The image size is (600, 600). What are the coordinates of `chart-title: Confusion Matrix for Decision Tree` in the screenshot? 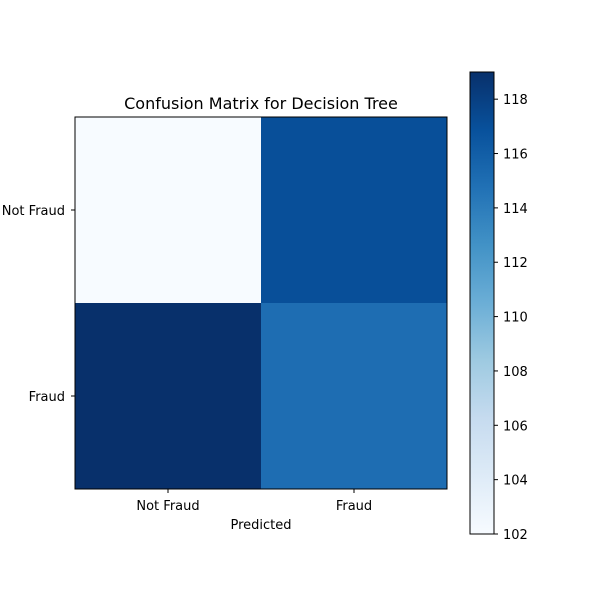 It's located at (261, 103).